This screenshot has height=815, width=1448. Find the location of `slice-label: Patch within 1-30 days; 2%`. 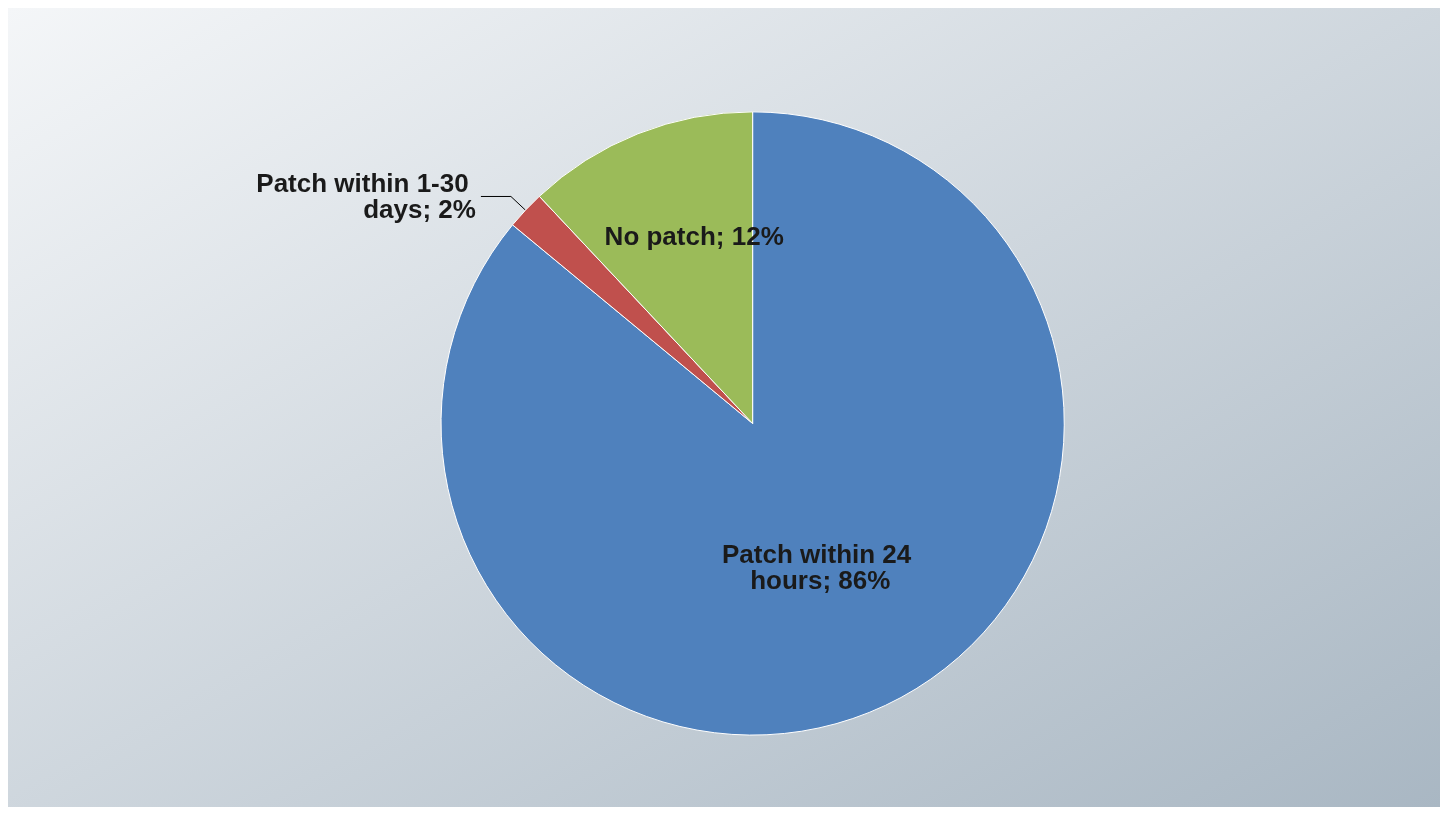

slice-label: Patch within 1-30 days; 2% is located at coordinates (366, 196).